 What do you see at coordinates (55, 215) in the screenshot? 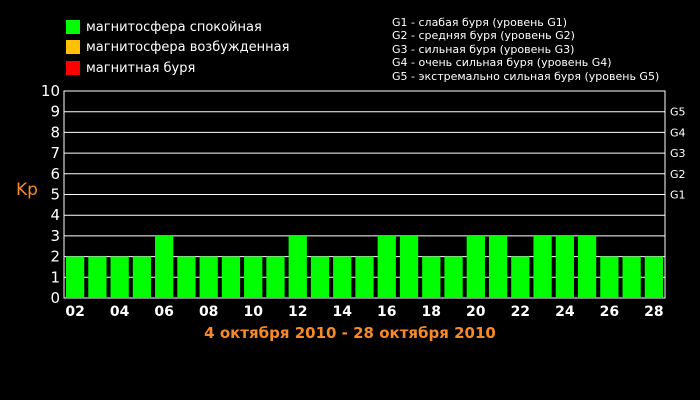
I see `y-tick-label: 4` at bounding box center [55, 215].